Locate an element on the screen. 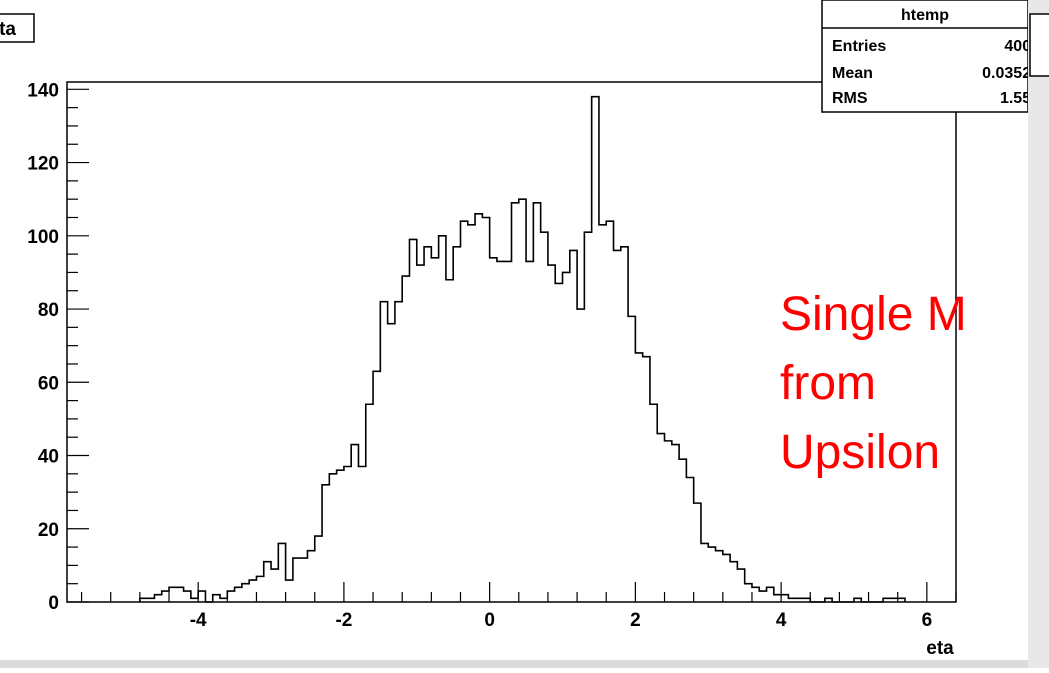 The width and height of the screenshot is (1049, 673). y-tick-label: 40 is located at coordinates (48, 457).